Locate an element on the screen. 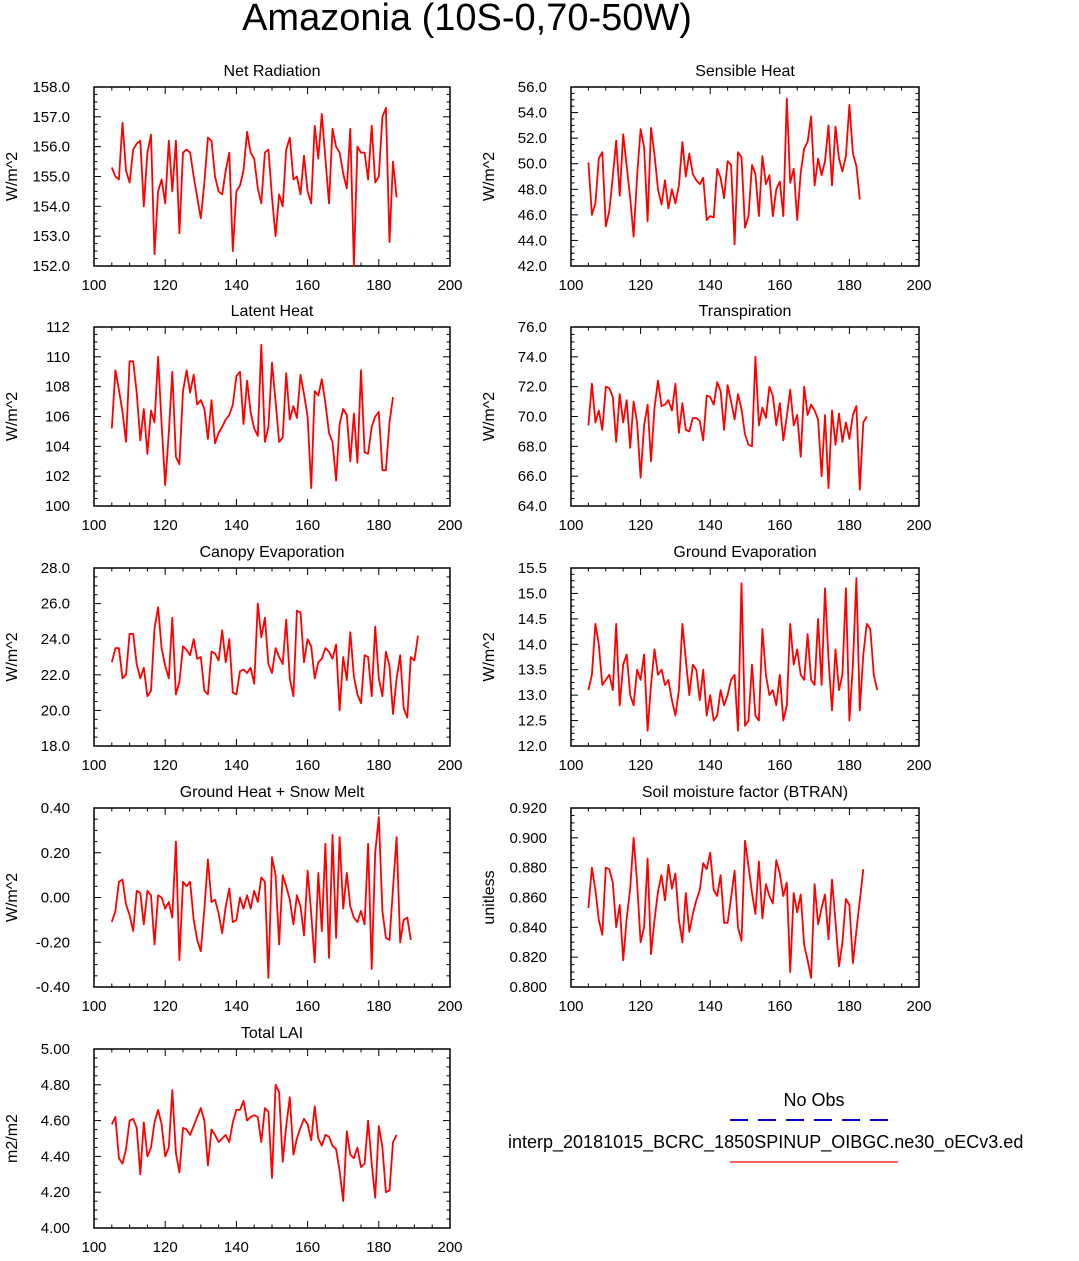 The height and width of the screenshot is (1261, 1079). panel-title: Latent Heat is located at coordinates (272, 311).